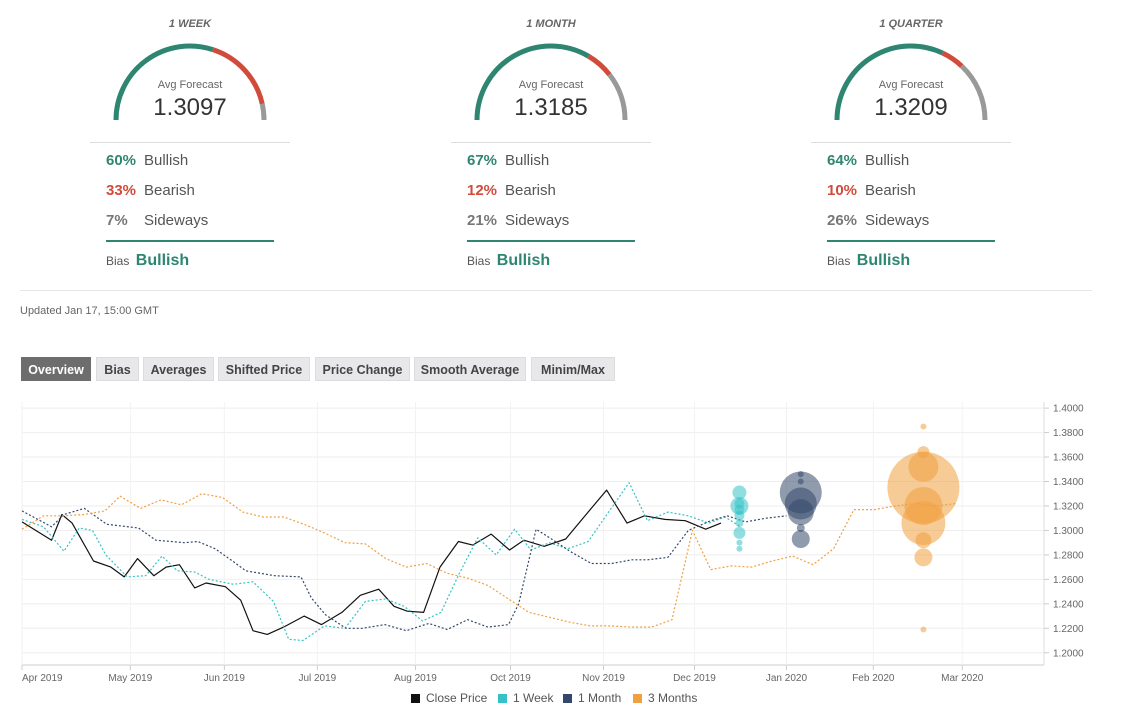  What do you see at coordinates (573, 369) in the screenshot?
I see `tab-minim-max: Minim/Max` at bounding box center [573, 369].